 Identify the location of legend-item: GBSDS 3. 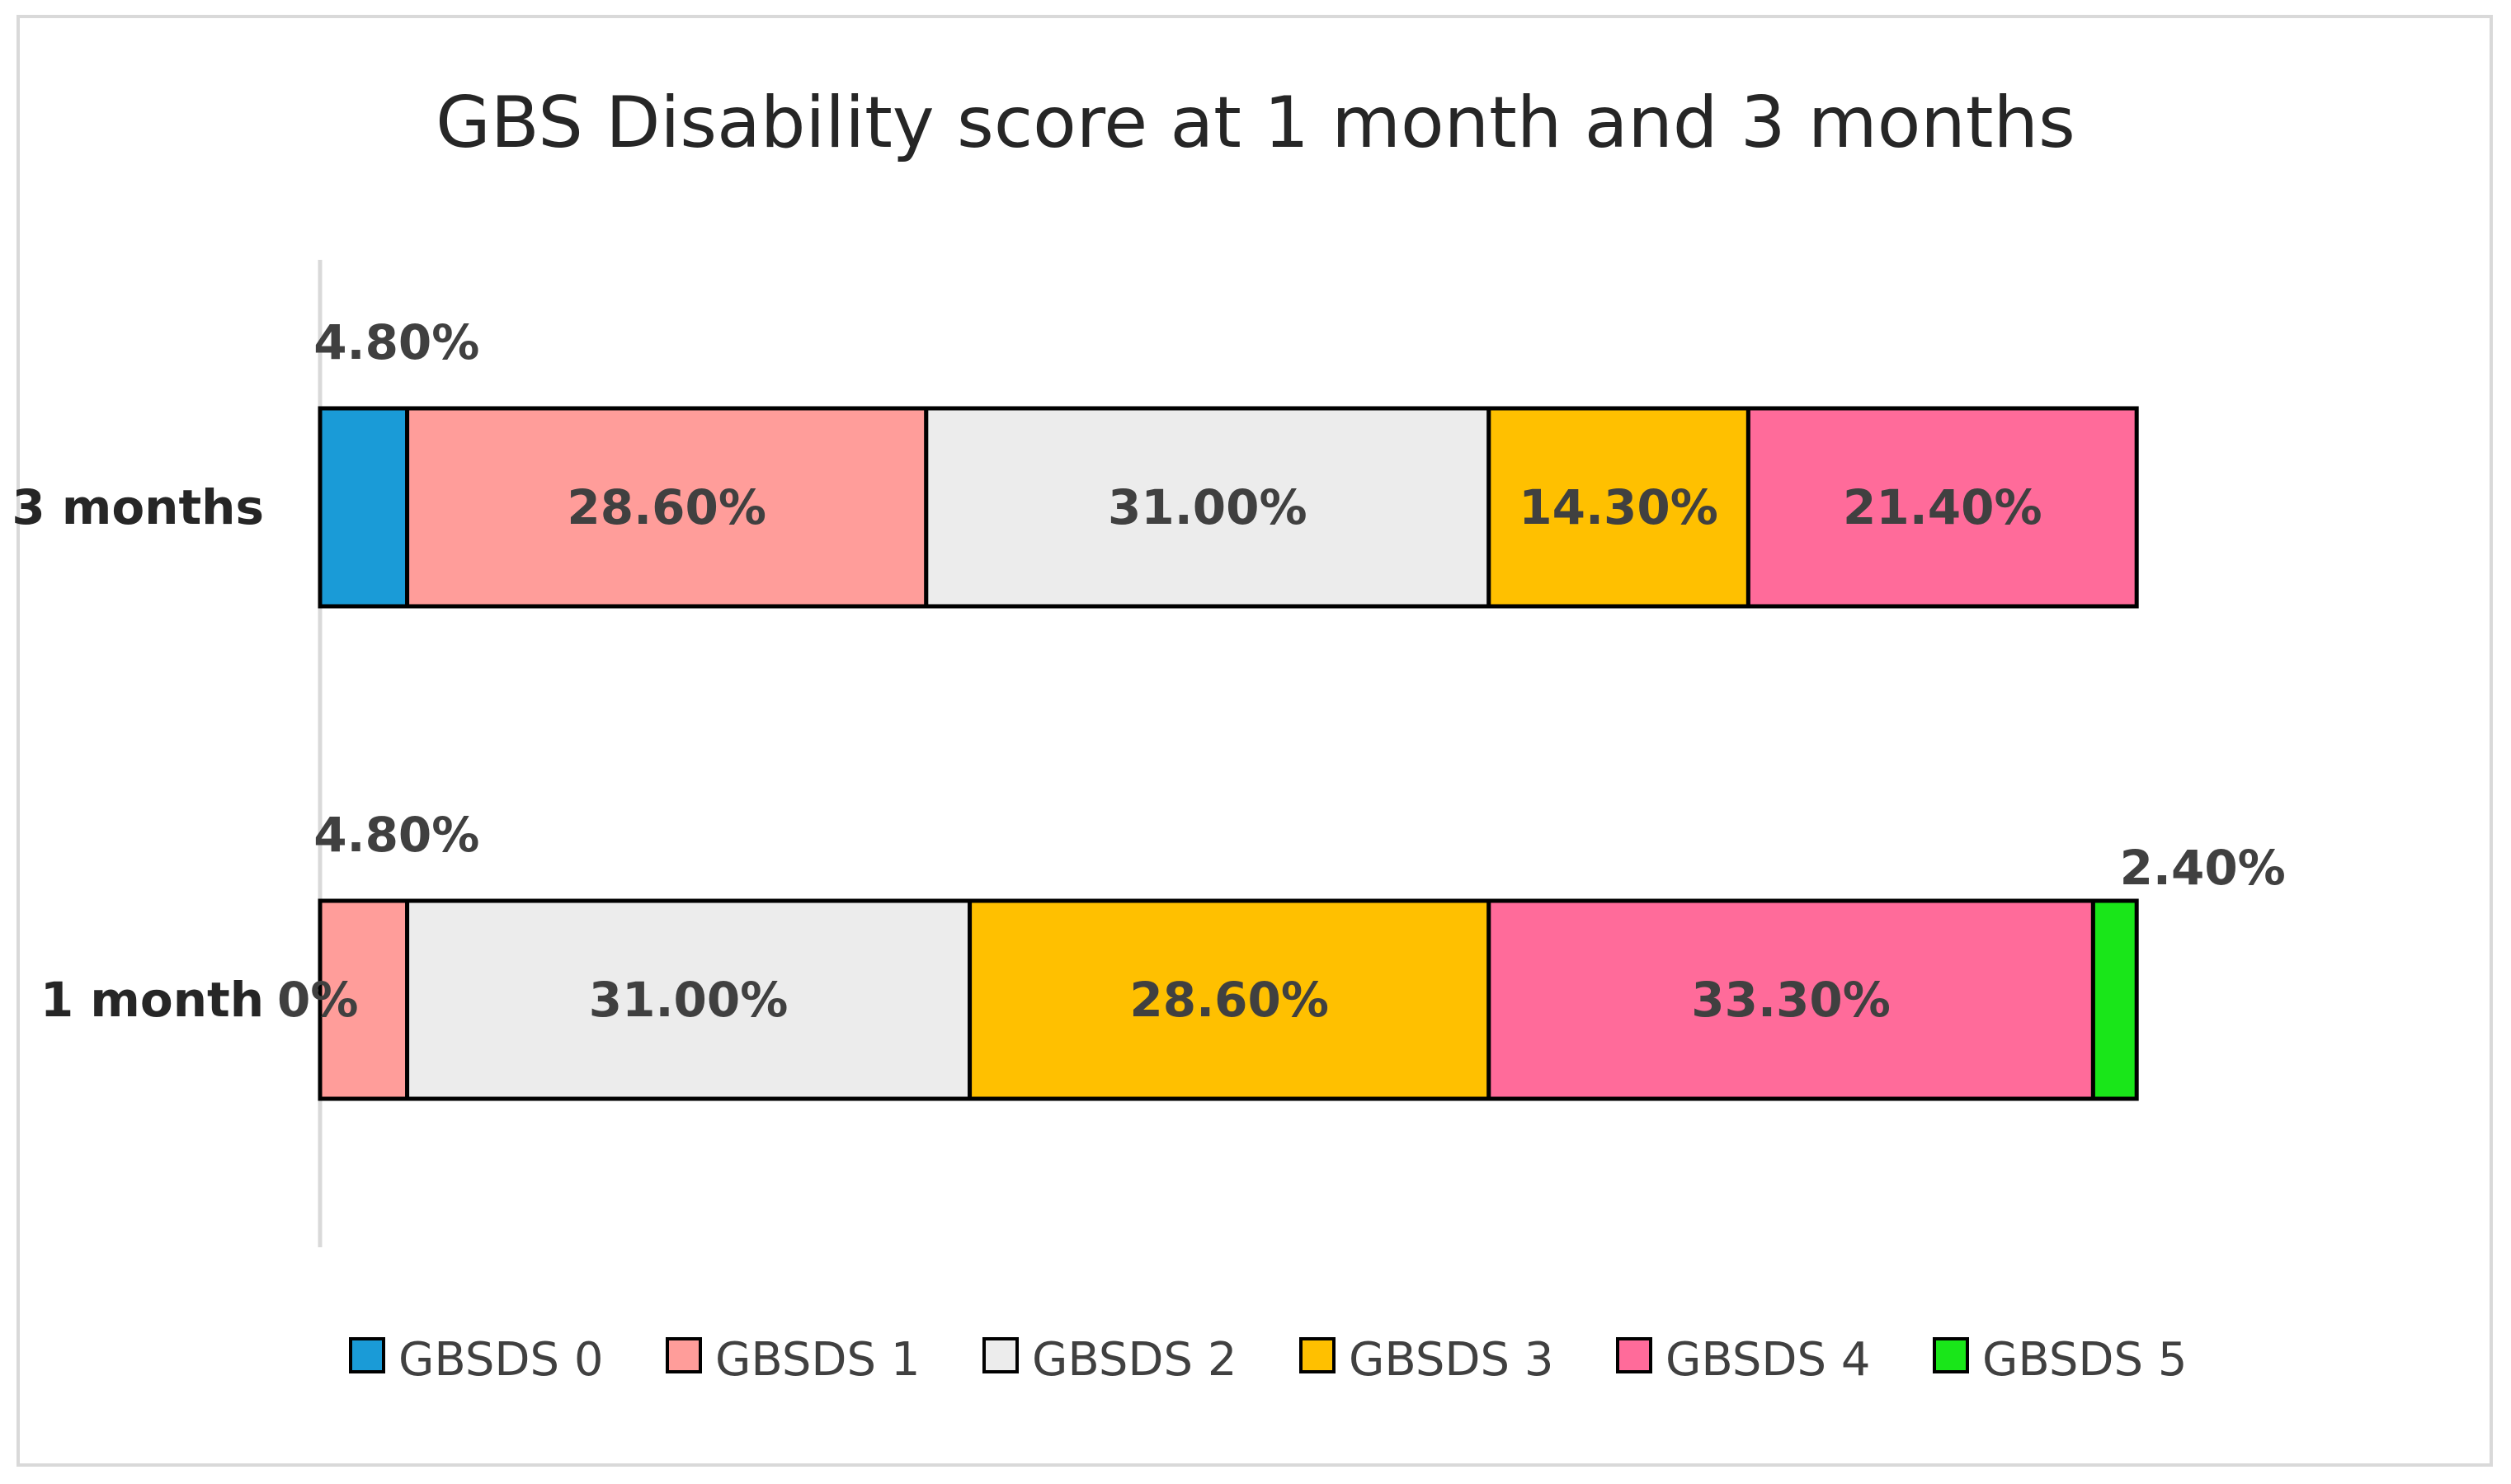
(1426, 1360).